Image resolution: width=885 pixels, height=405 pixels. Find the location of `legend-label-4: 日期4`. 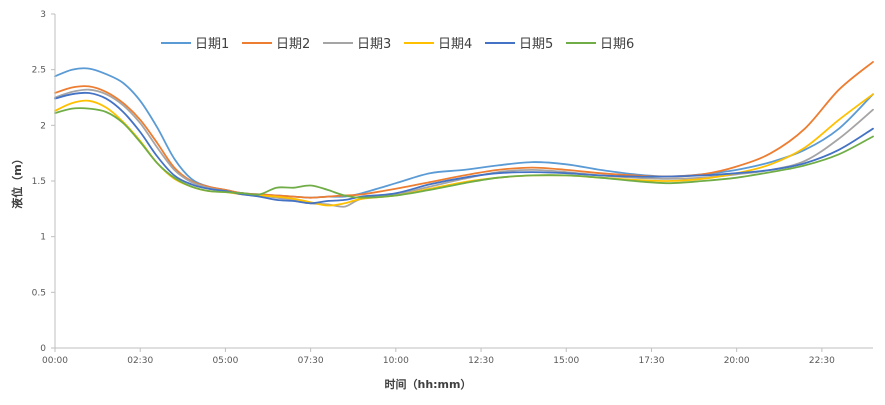

legend-label-4: 日期4 is located at coordinates (455, 44).